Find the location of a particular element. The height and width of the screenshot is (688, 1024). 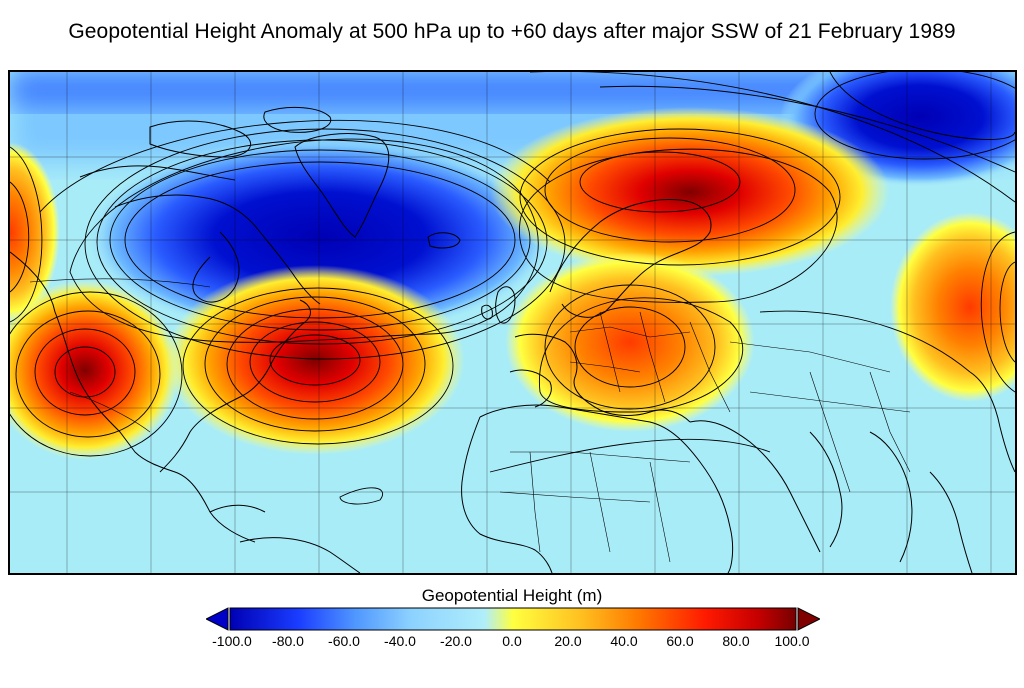

pacific-edge-high is located at coordinates (35, 232).